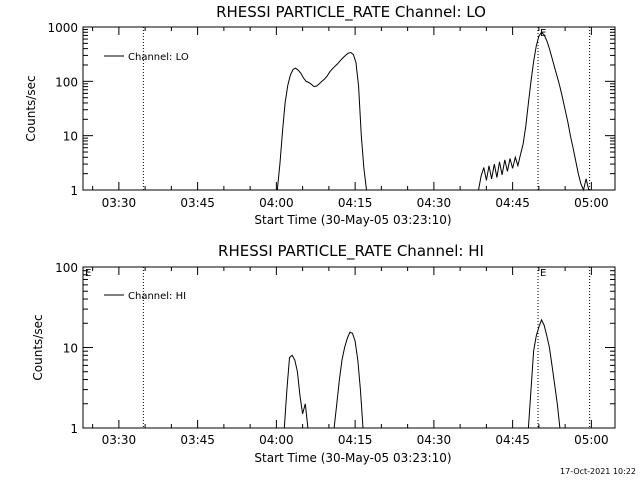  What do you see at coordinates (598, 471) in the screenshot?
I see `timestamp-stamp: 17-Oct-2021 10:22` at bounding box center [598, 471].